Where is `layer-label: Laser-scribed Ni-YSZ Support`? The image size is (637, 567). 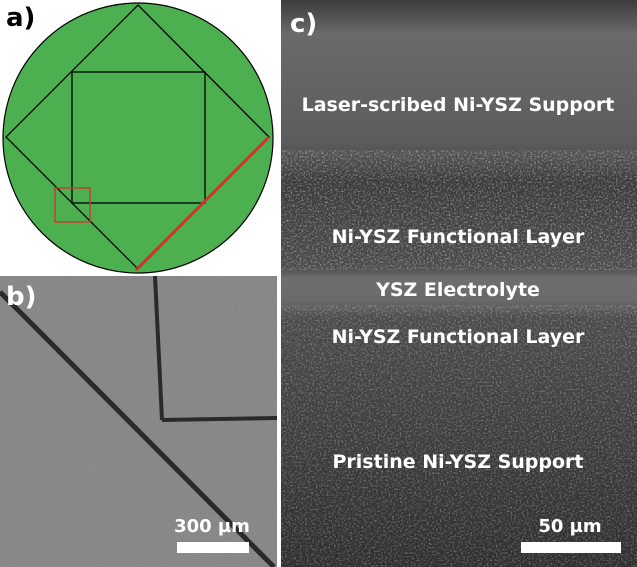 layer-label: Laser-scribed Ni-YSZ Support is located at coordinates (458, 105).